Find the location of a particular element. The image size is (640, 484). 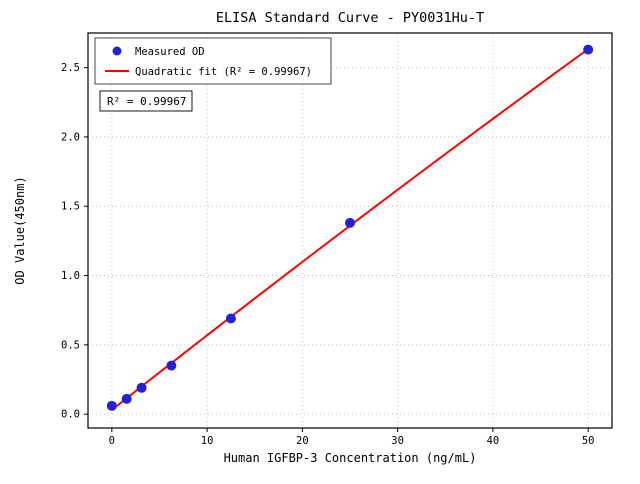

legend-box is located at coordinates (213, 61).